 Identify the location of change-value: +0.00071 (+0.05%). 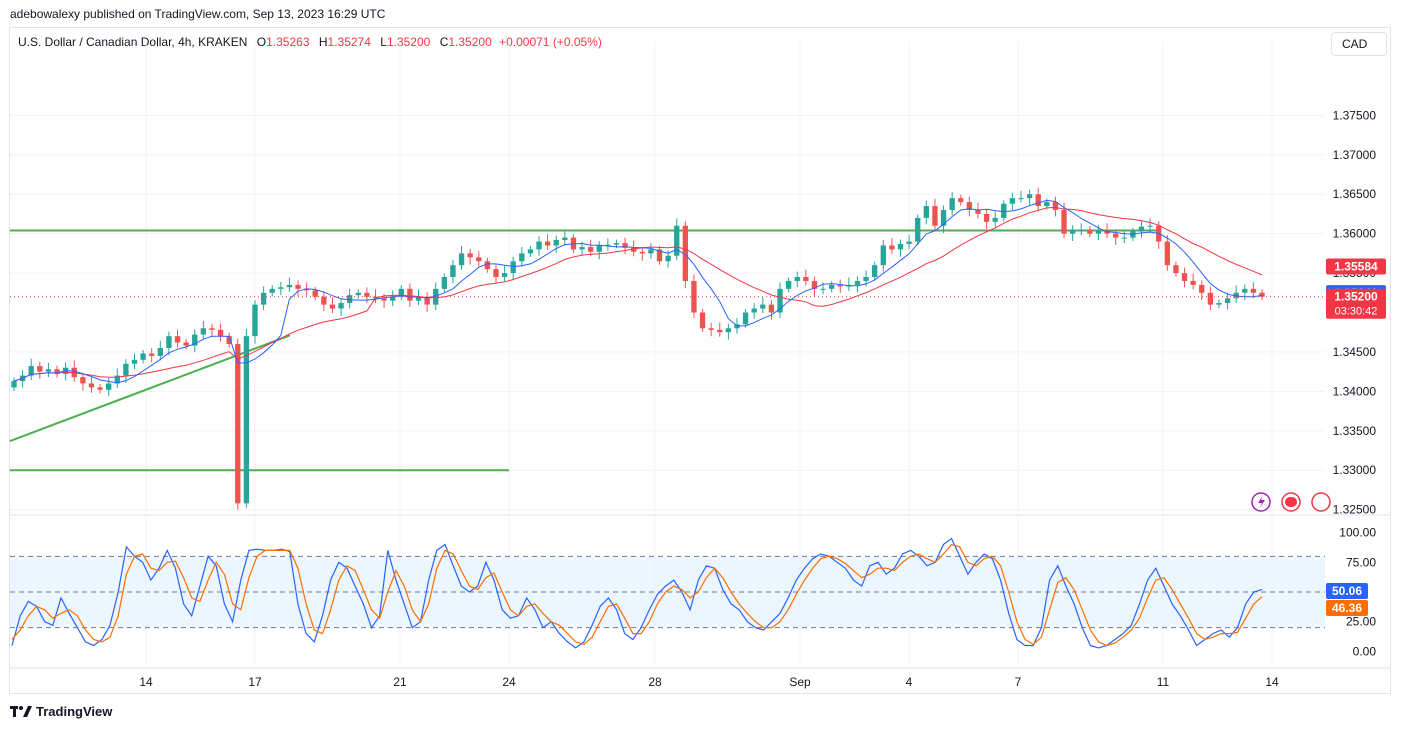
(550, 42).